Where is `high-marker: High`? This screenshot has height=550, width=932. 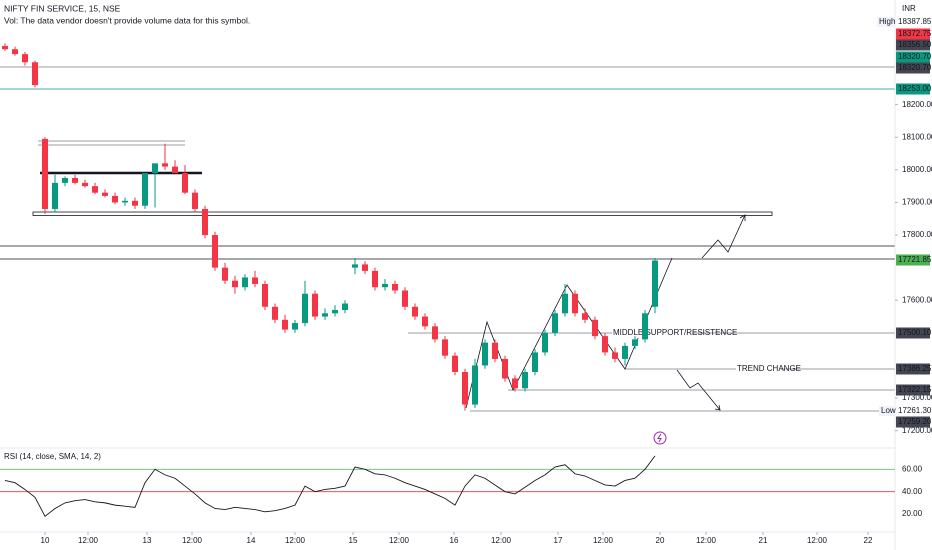
high-marker: High is located at coordinates (887, 21).